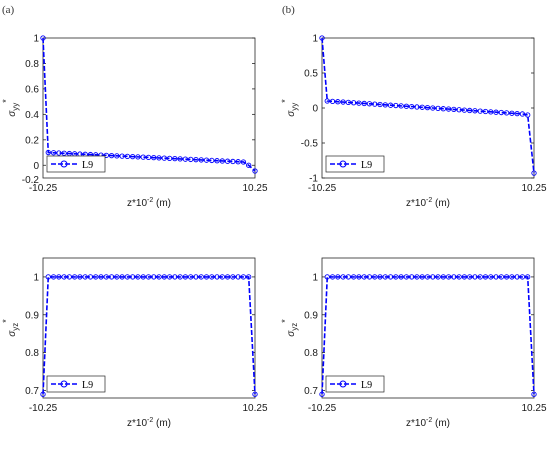  Describe the element at coordinates (311, 315) in the screenshot. I see `y-tick-label: 0.9` at that location.